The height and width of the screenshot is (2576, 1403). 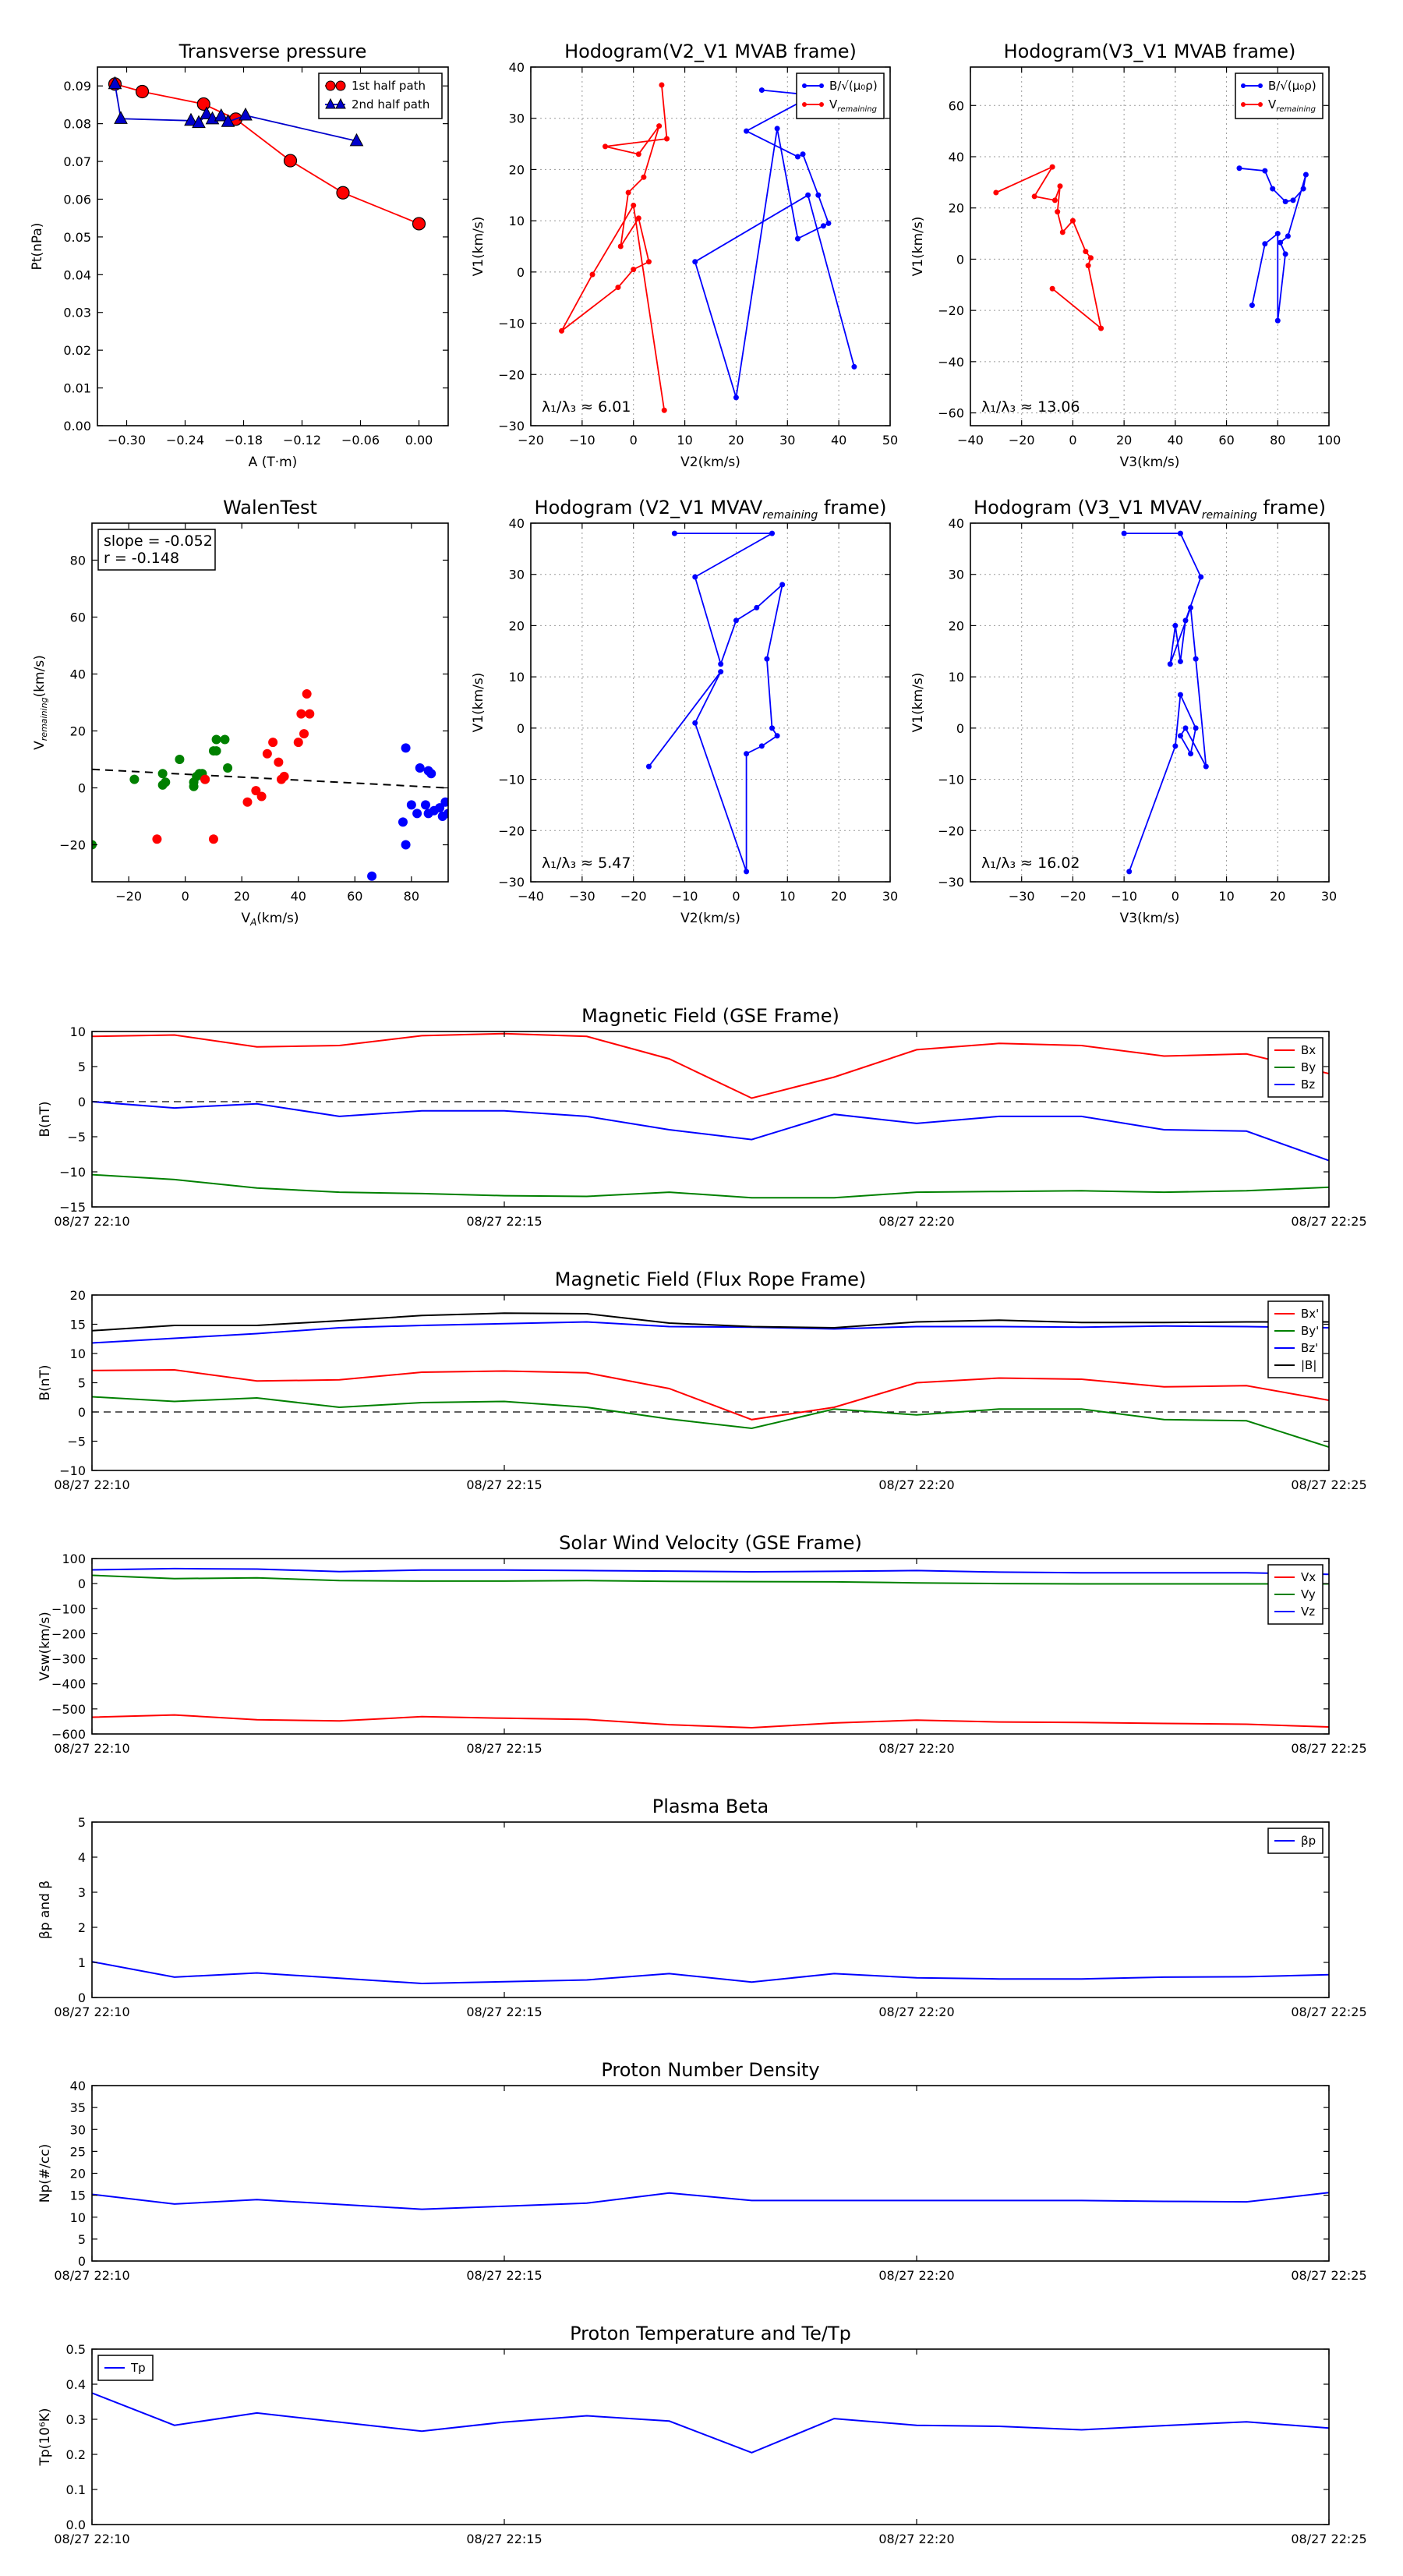 What do you see at coordinates (273, 462) in the screenshot?
I see `x-axis-label: A (T·m)` at bounding box center [273, 462].